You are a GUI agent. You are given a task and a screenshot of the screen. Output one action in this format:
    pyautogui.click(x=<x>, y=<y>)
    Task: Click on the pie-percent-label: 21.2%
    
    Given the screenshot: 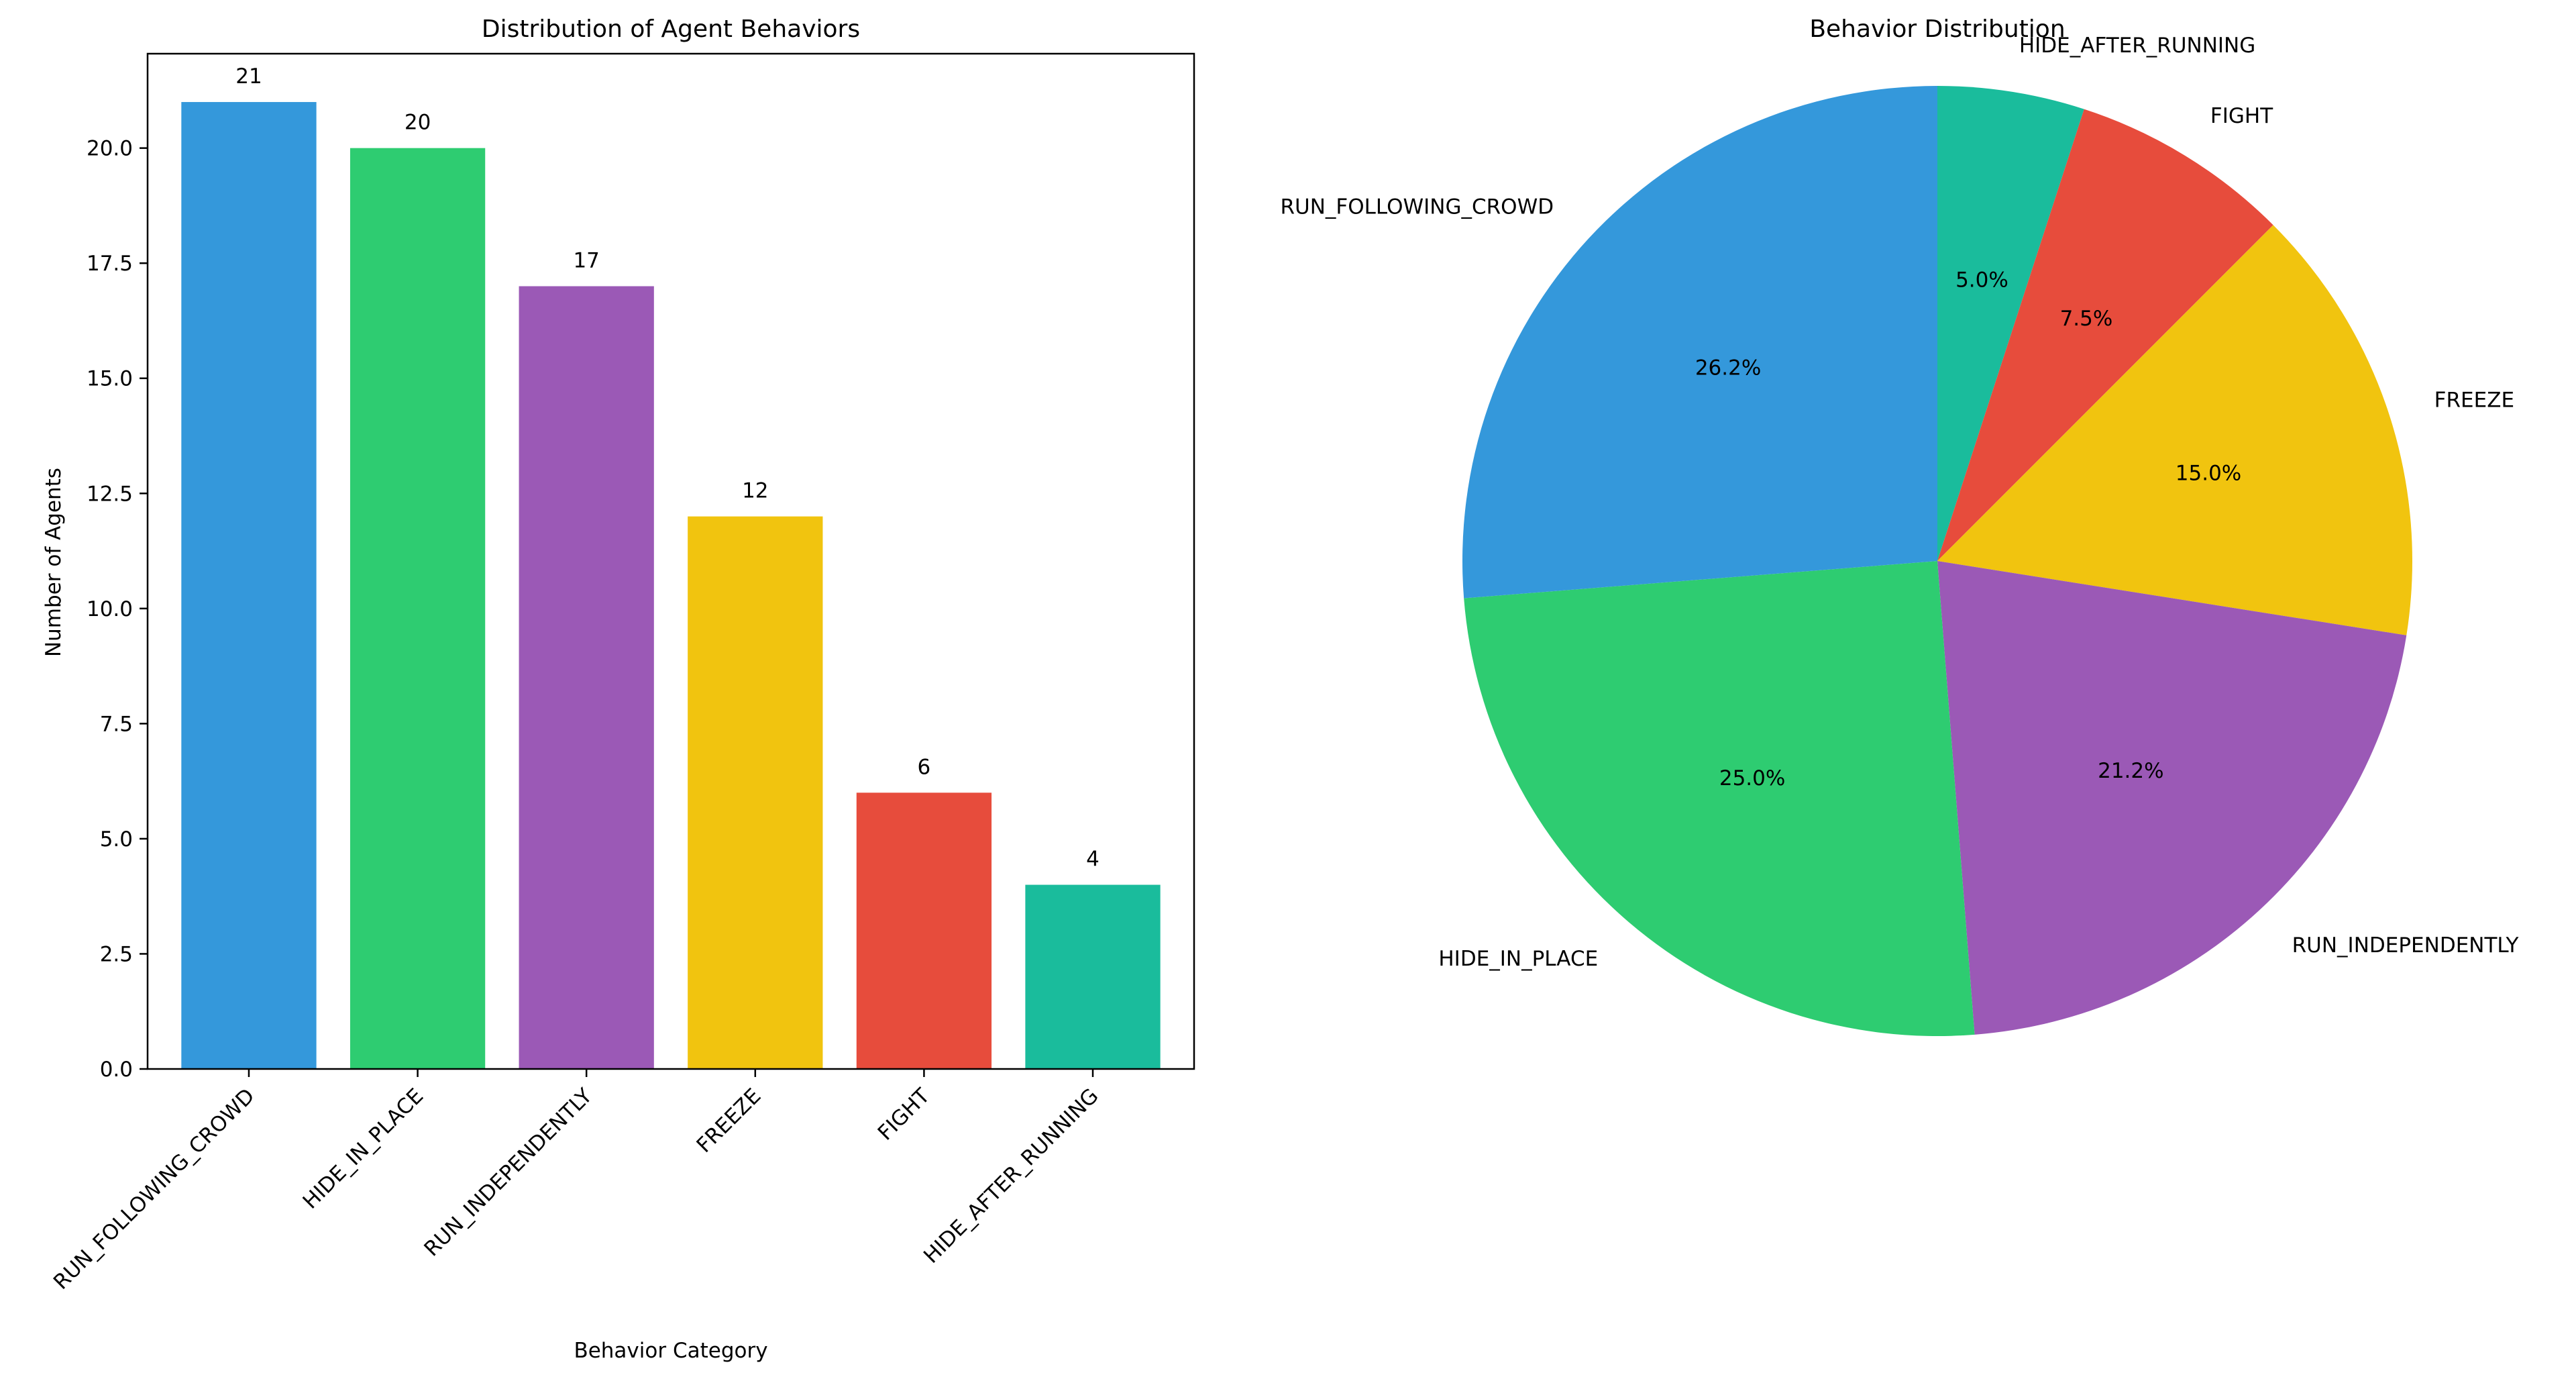 What is the action you would take?
    pyautogui.click(x=2130, y=771)
    